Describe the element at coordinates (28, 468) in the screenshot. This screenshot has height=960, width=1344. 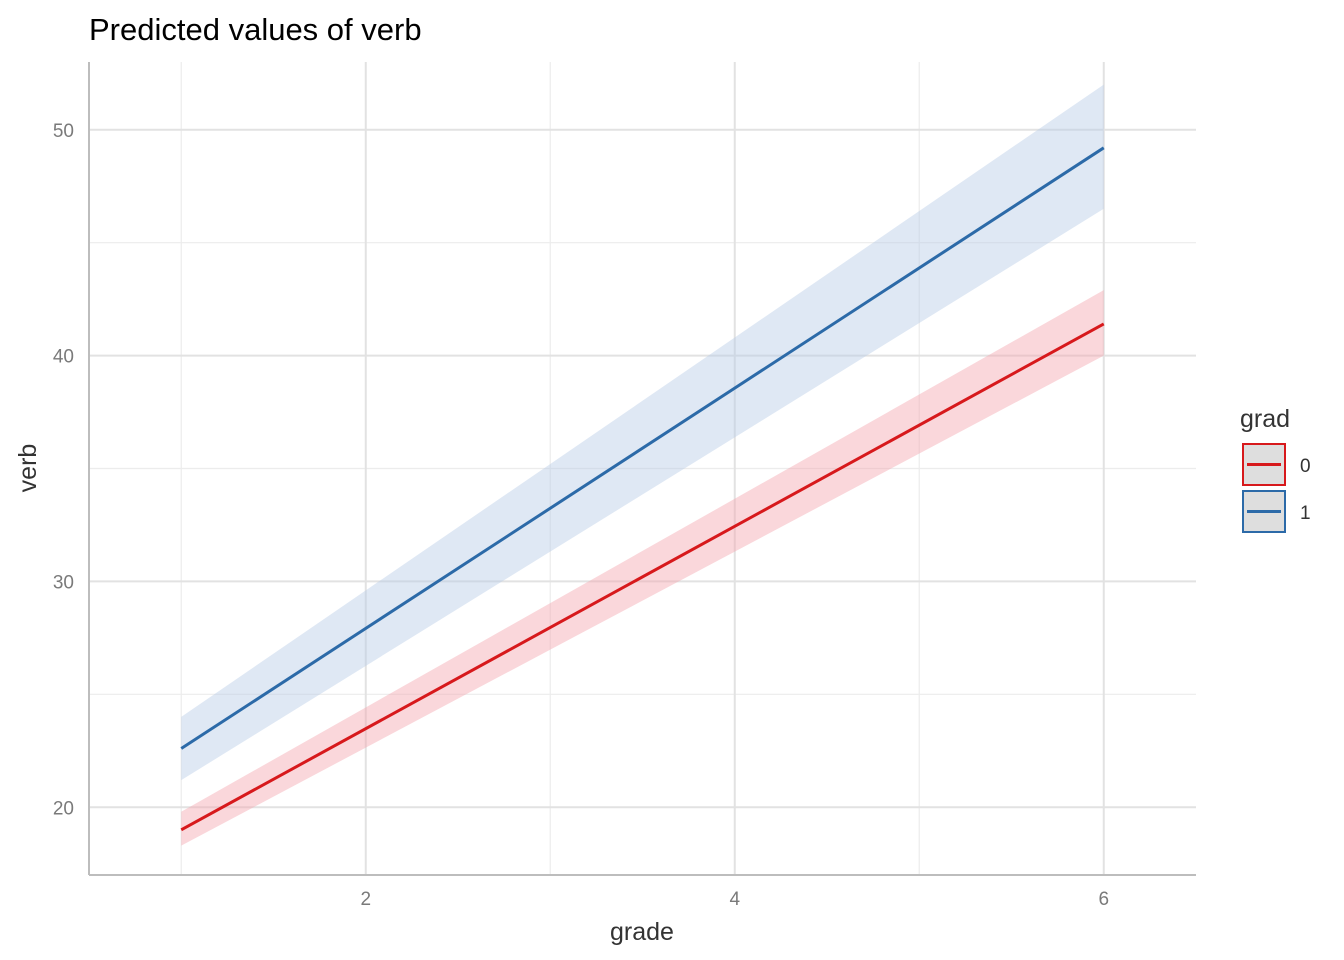
I see `y-axis-title: verb` at that location.